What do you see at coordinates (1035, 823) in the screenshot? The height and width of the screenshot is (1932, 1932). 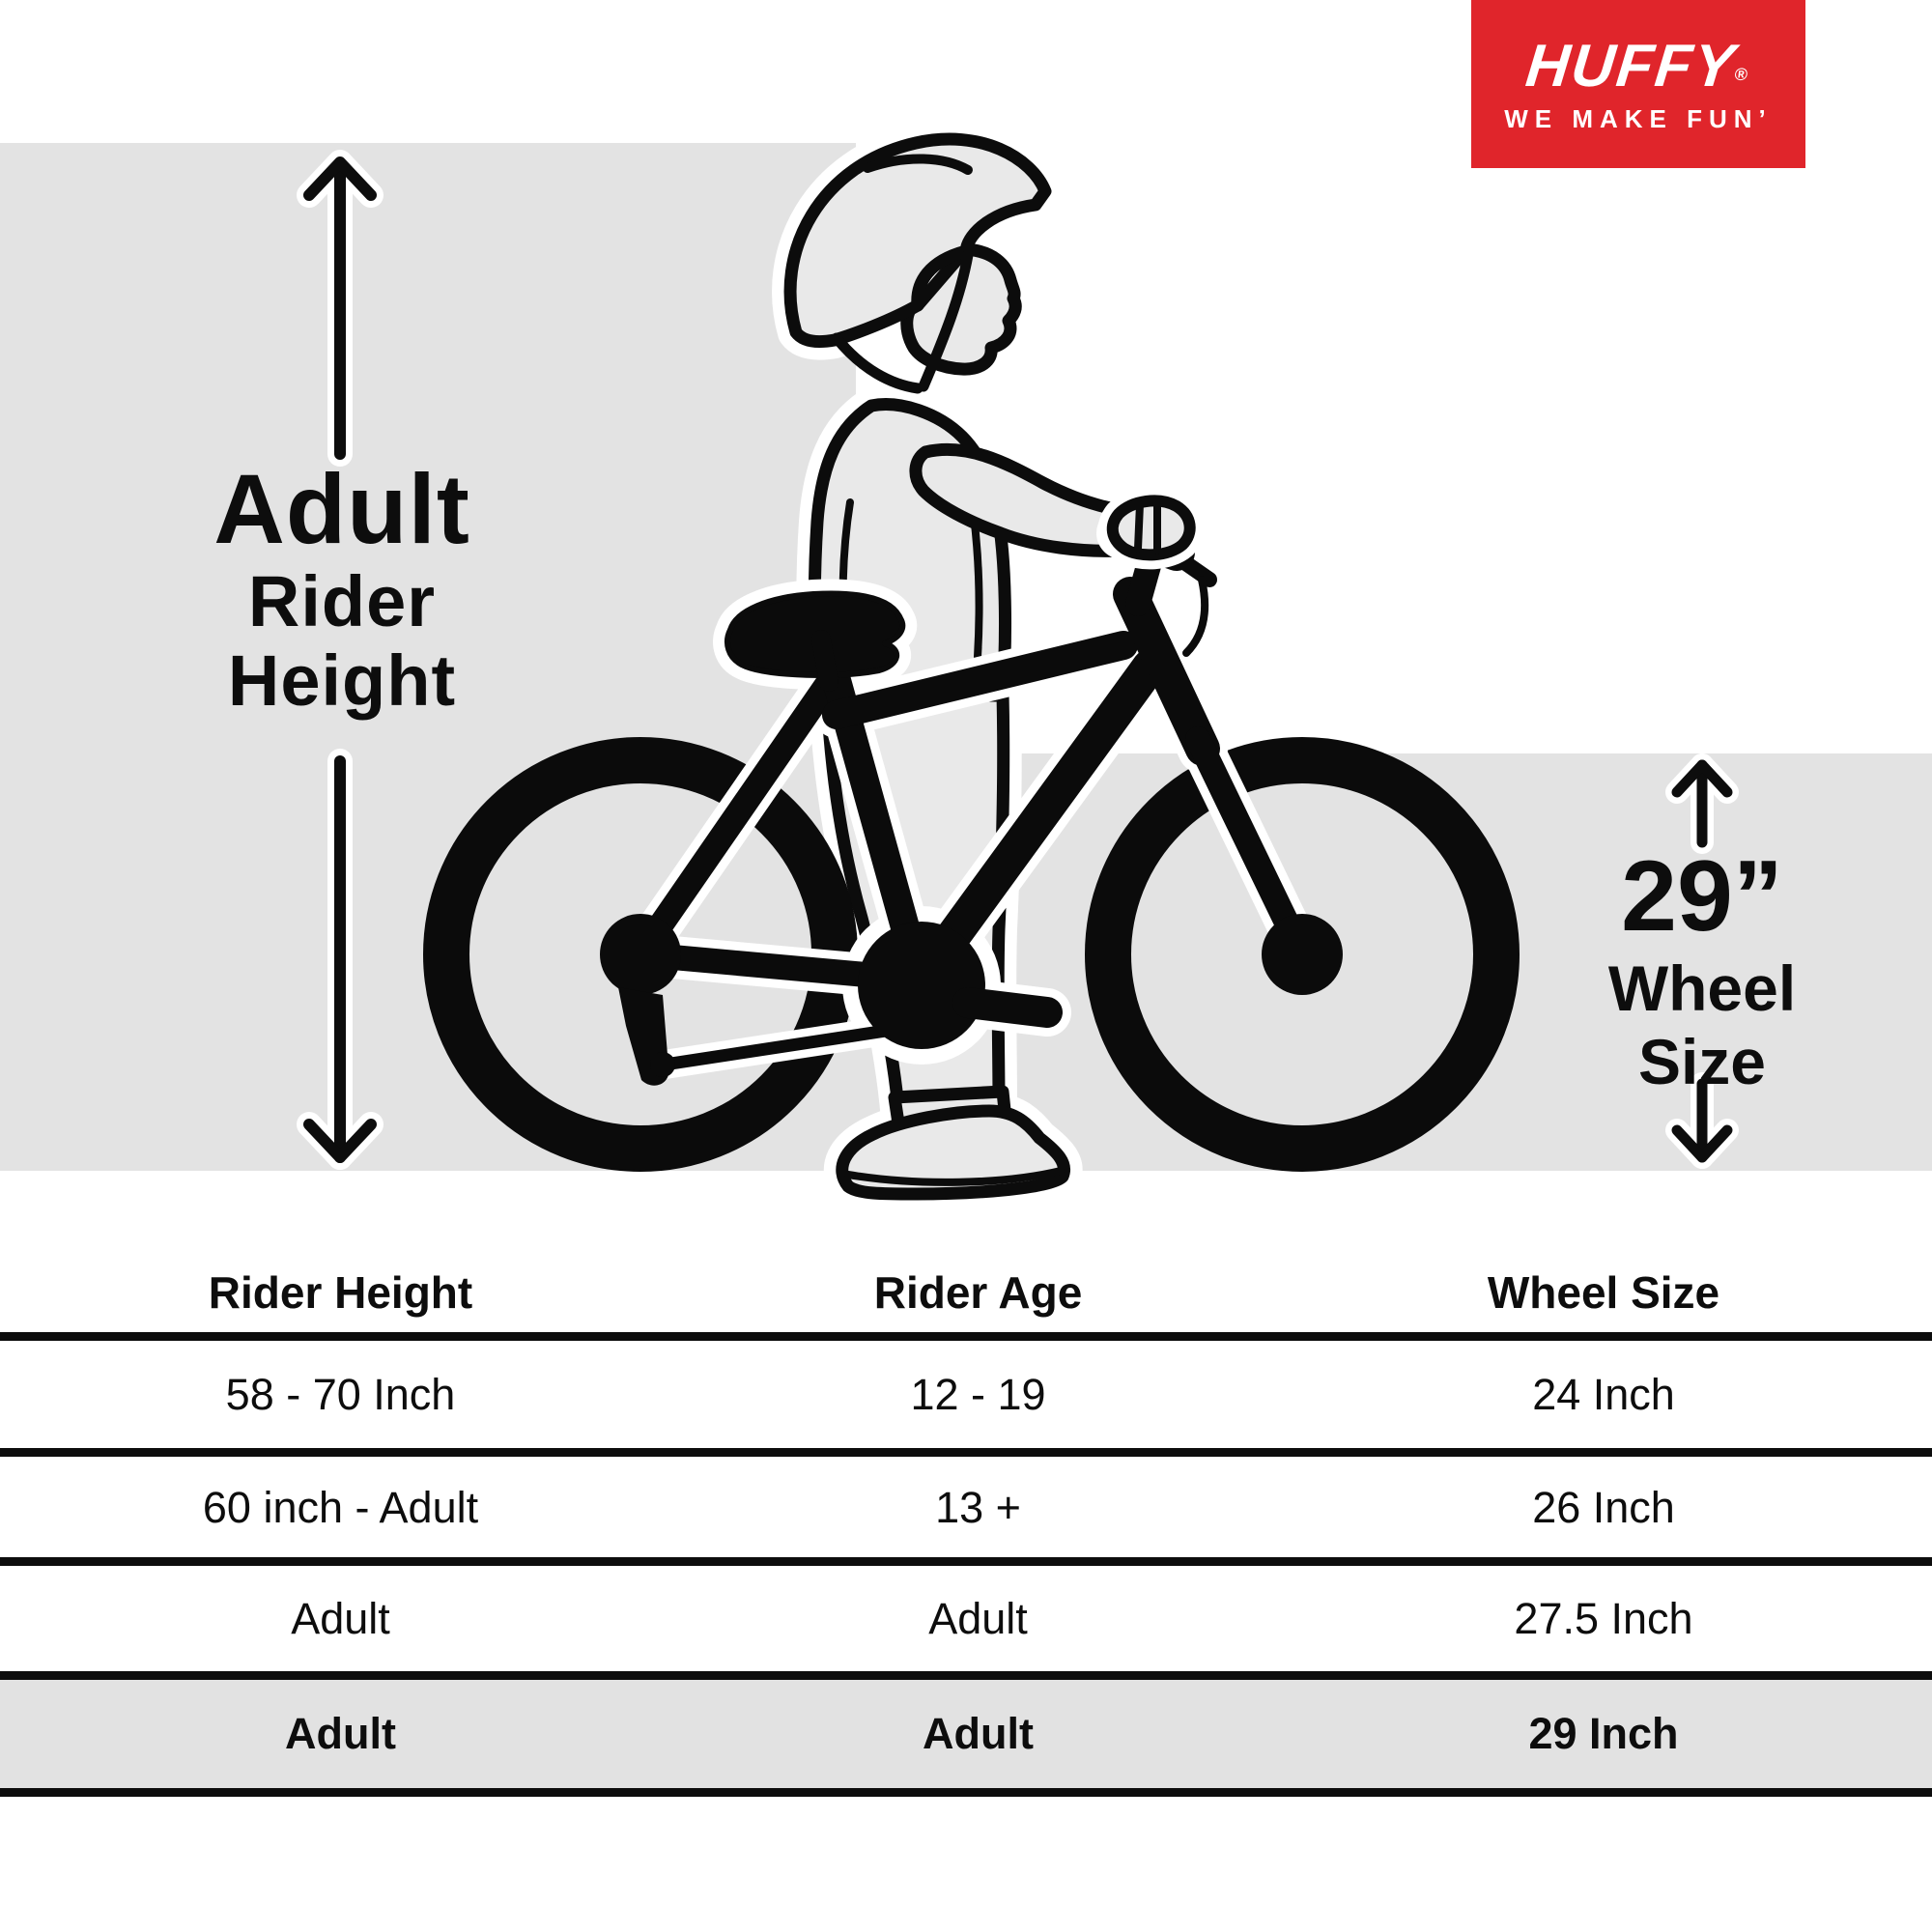 I see `down-tube` at bounding box center [1035, 823].